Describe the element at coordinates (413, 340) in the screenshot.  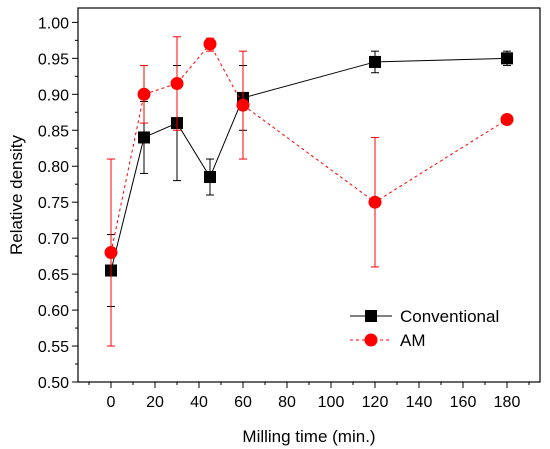
I see `legend-label: AM` at that location.